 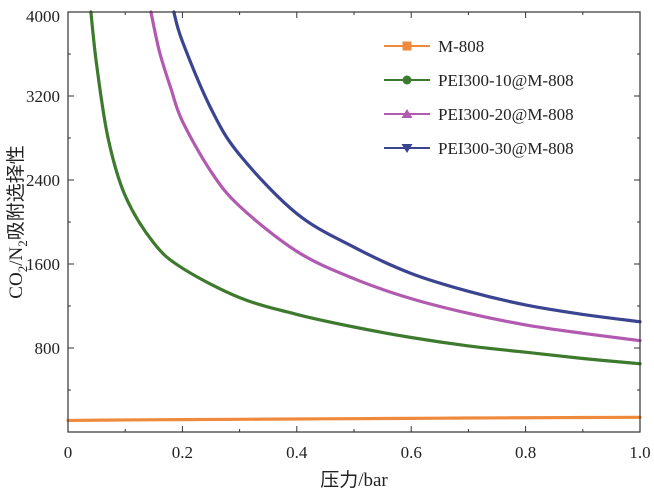 What do you see at coordinates (43, 180) in the screenshot?
I see `y-tick-label: 2400` at bounding box center [43, 180].